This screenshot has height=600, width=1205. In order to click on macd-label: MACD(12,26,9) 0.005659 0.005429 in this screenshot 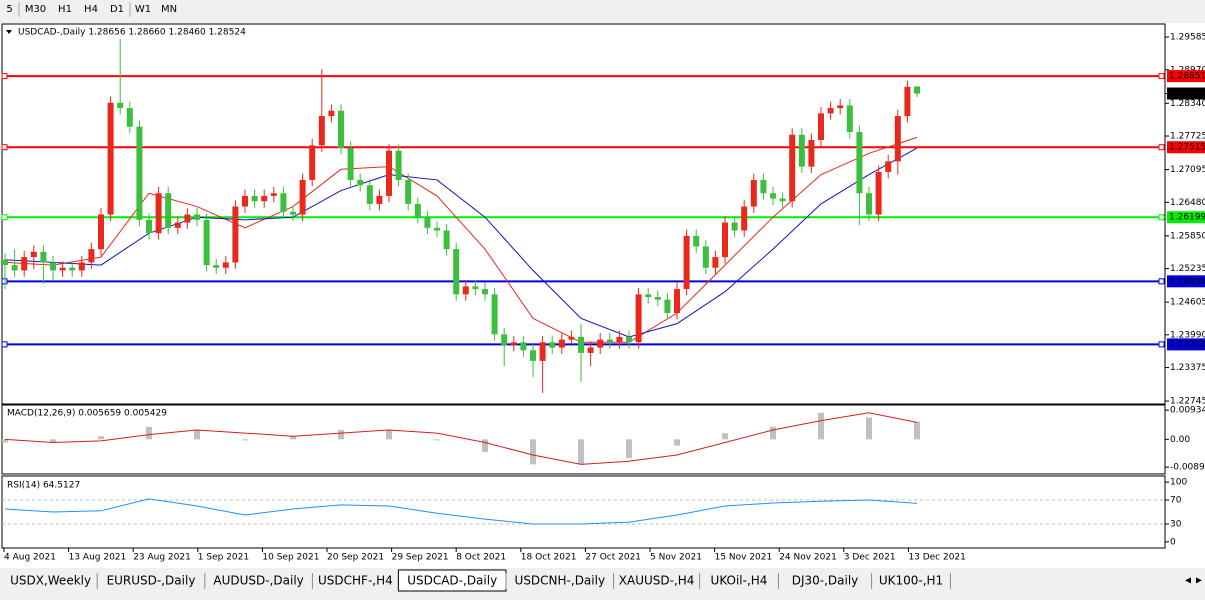, I will do `click(87, 414)`.